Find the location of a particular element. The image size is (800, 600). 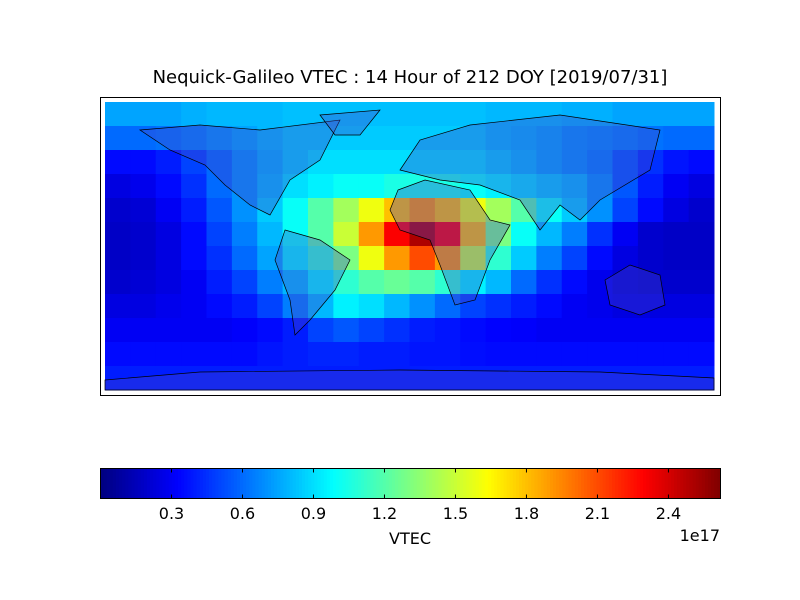

colorbar-tick-label: 1.8 is located at coordinates (526, 513).